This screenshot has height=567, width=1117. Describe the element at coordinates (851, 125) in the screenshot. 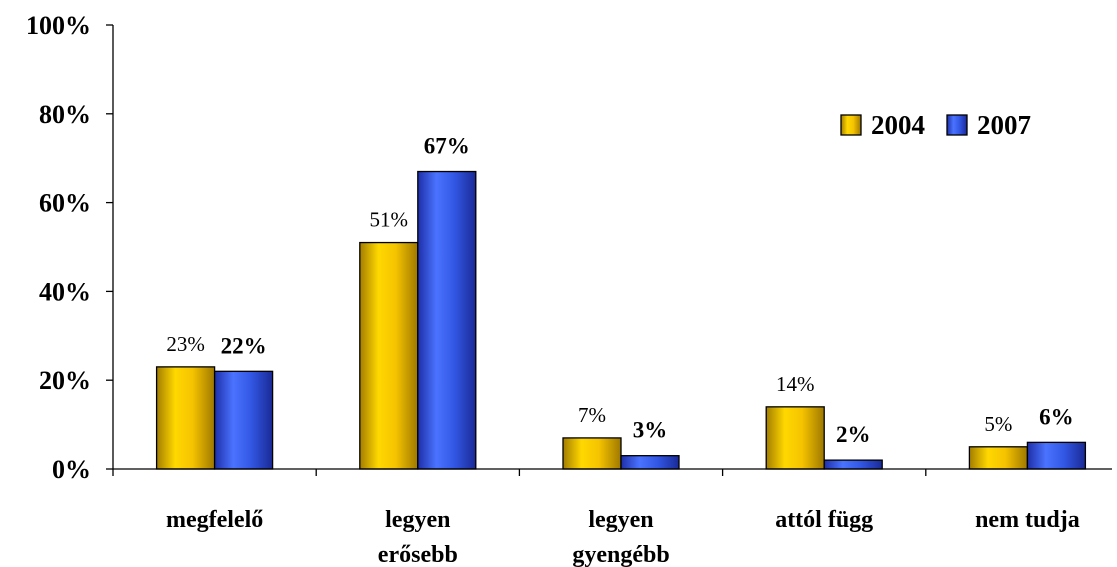

I see `legend-swatch-2004` at that location.